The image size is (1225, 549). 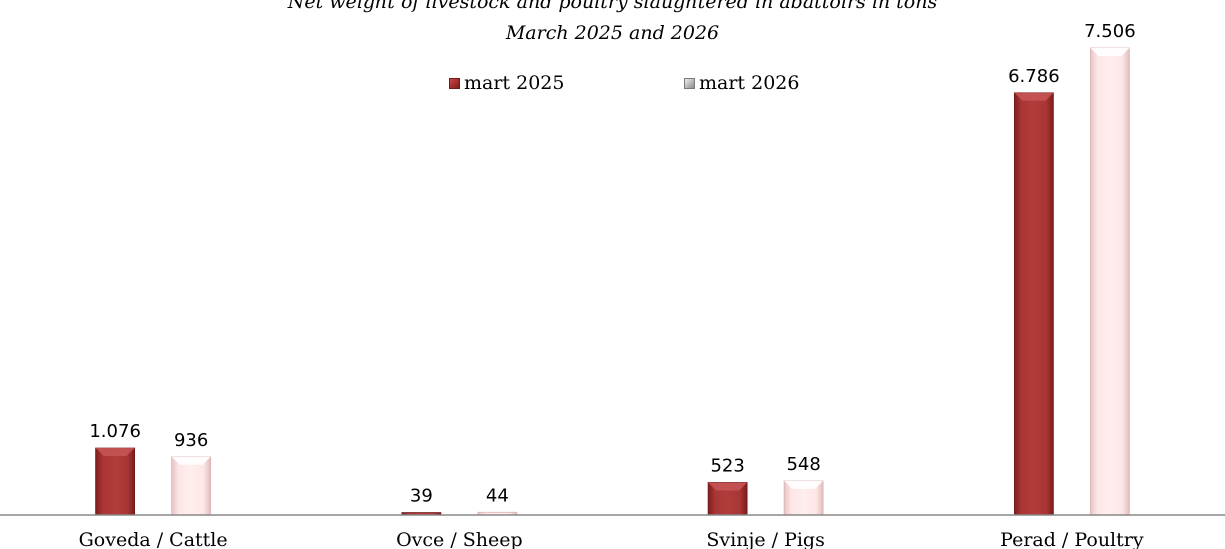 I want to click on value-label-mart-2026-0: 936, so click(x=191, y=440).